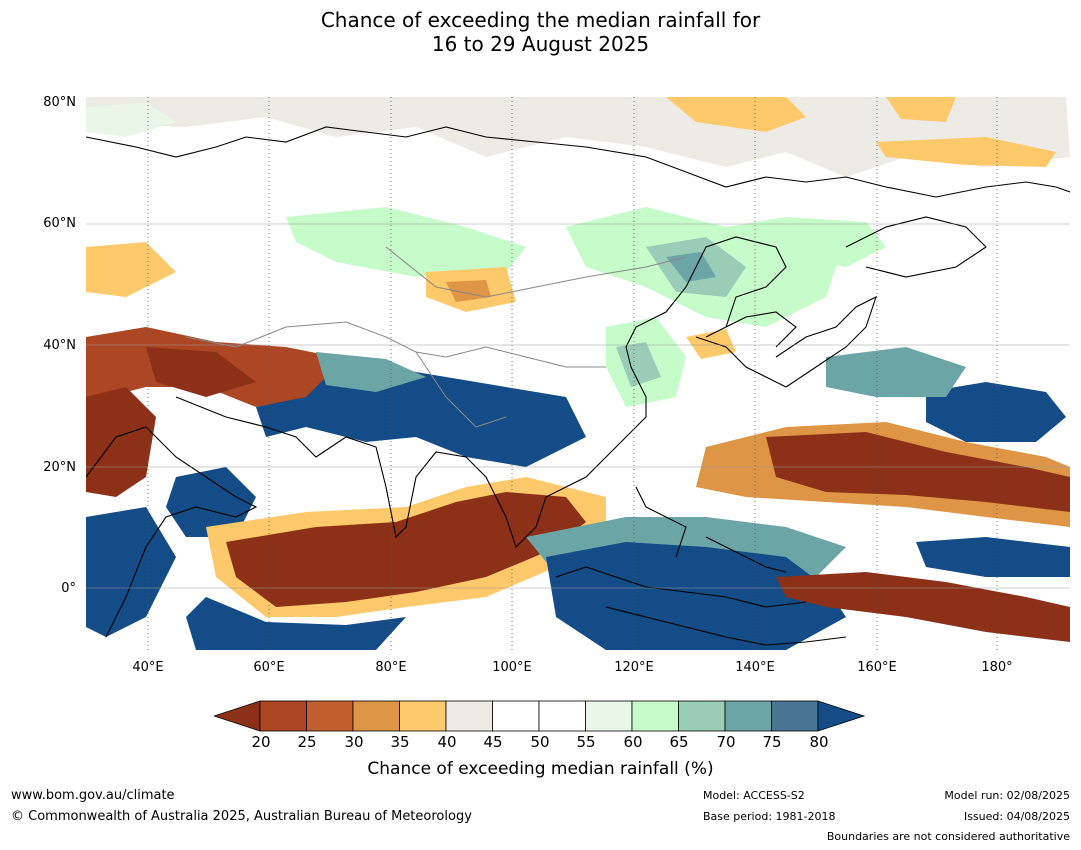  What do you see at coordinates (400, 742) in the screenshot?
I see `colorbar-tick: 35` at bounding box center [400, 742].